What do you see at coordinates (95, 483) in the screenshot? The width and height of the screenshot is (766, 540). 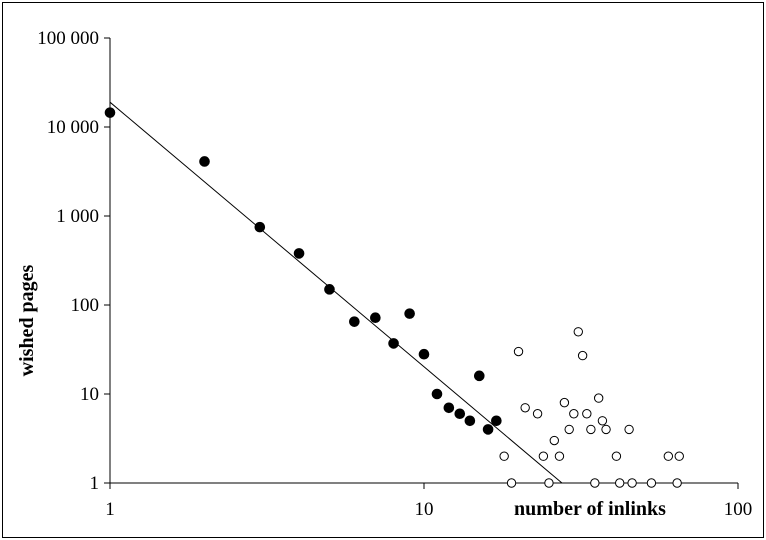 I see `y-tick-label: 1` at bounding box center [95, 483].